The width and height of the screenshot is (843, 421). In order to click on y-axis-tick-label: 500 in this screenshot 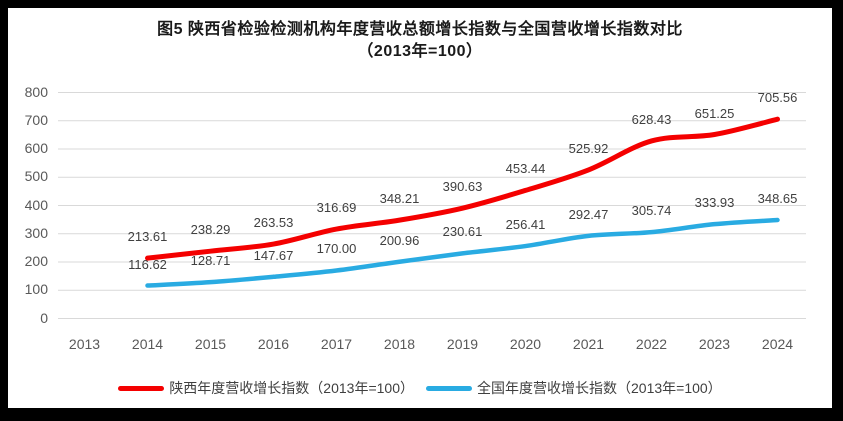, I will do `click(36, 176)`.